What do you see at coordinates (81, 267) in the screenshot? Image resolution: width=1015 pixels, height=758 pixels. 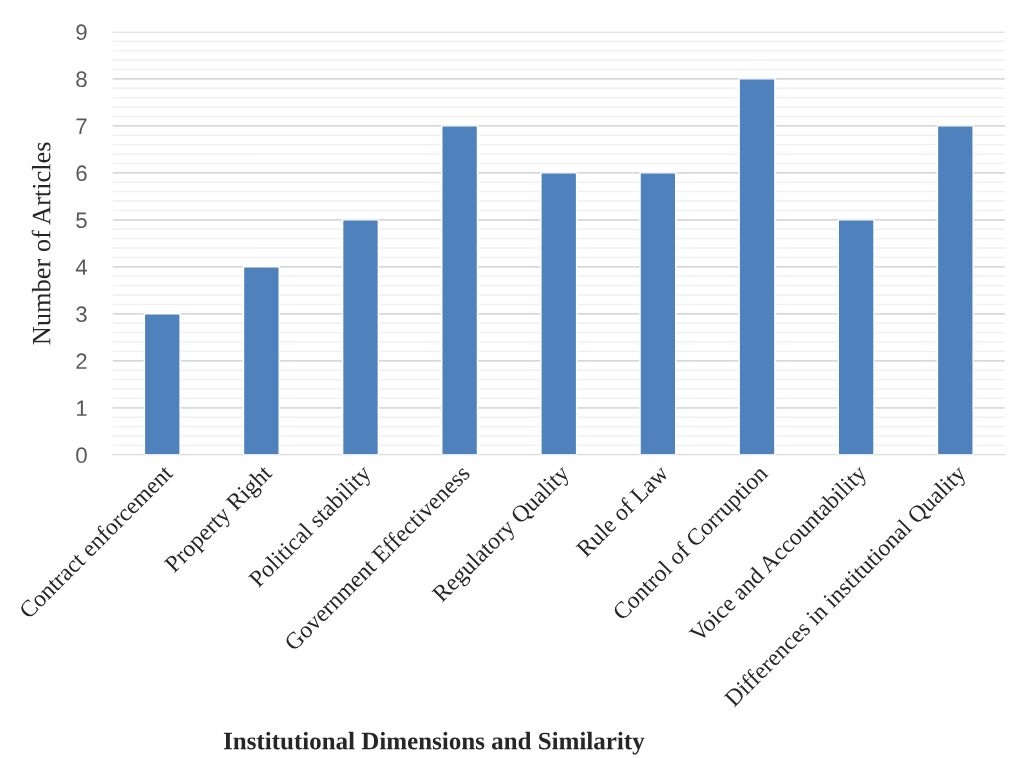 I see `y-tick-label: 4` at bounding box center [81, 267].